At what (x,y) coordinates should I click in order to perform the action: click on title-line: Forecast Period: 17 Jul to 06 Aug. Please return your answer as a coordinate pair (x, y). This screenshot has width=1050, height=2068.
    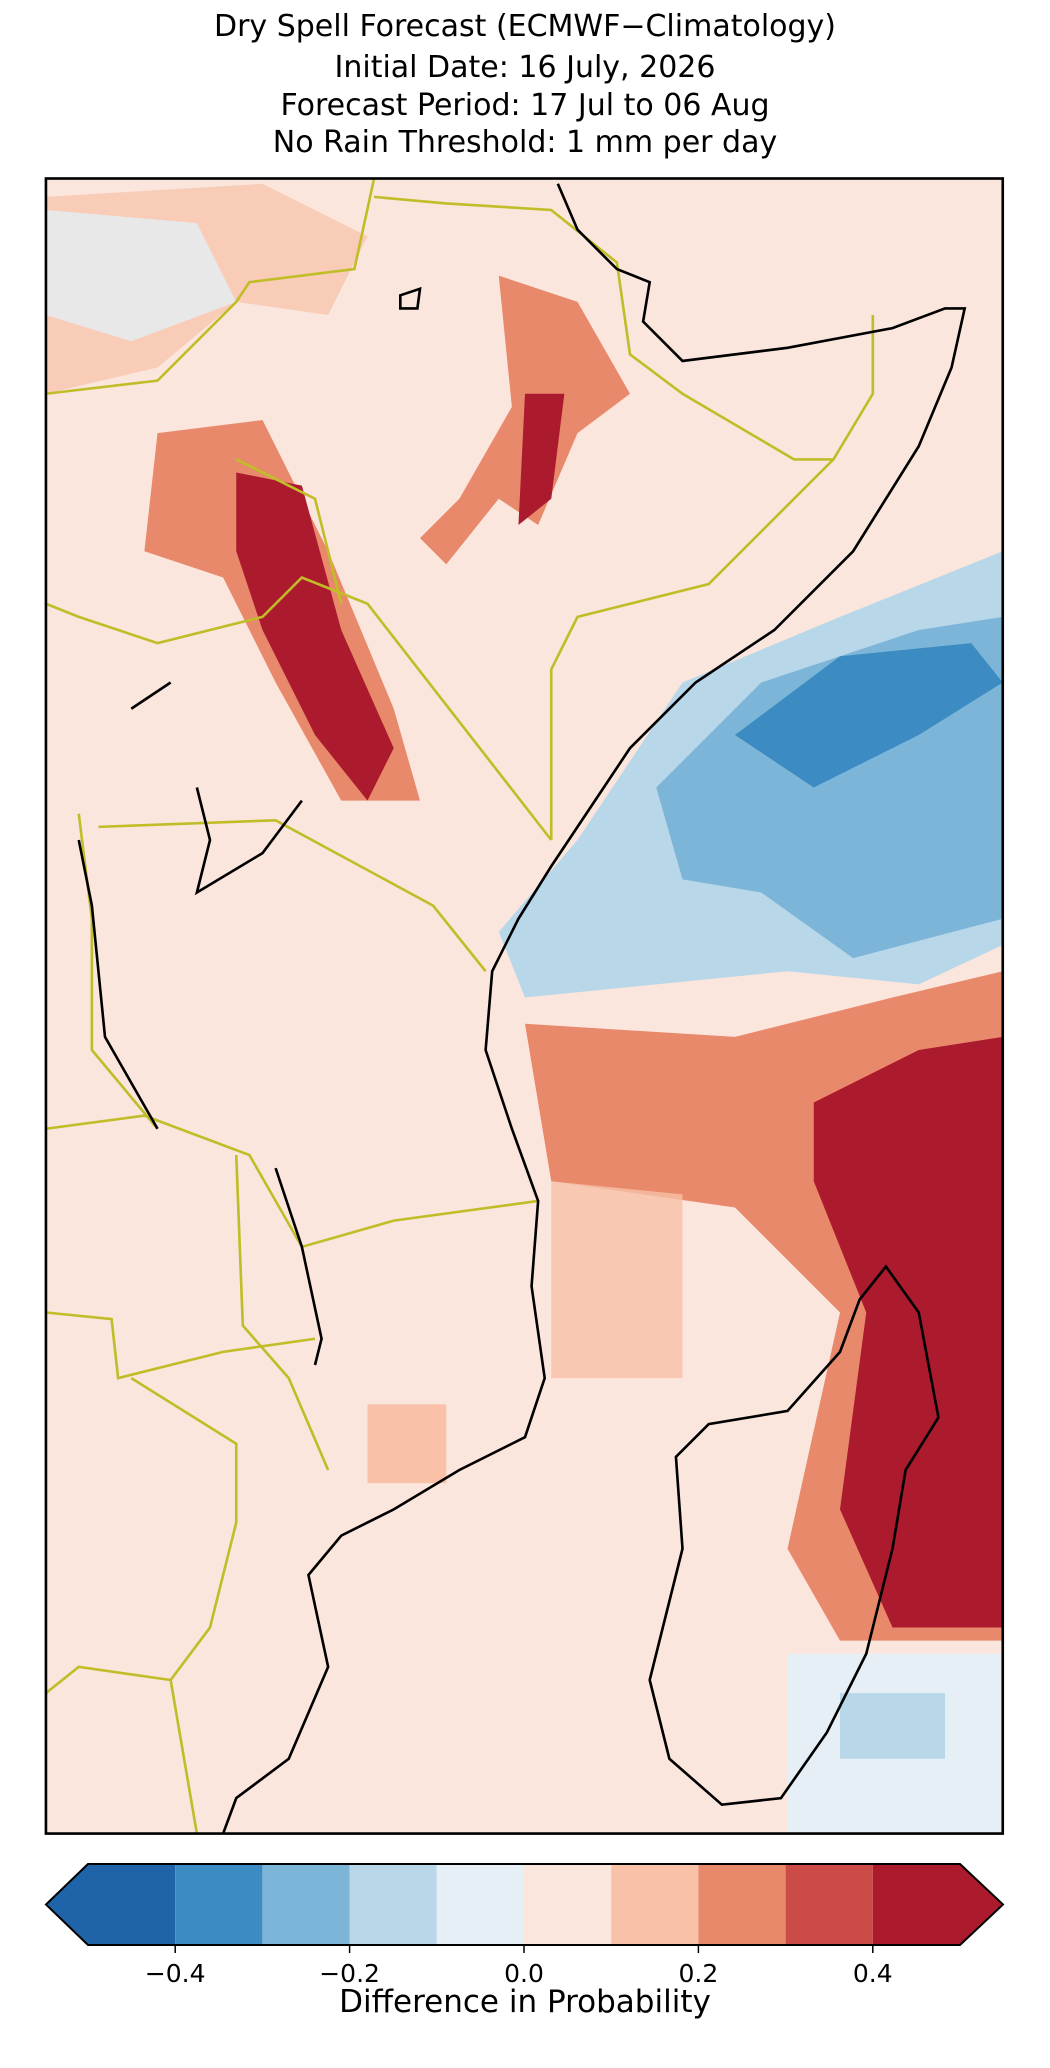
    Looking at the image, I should click on (524, 105).